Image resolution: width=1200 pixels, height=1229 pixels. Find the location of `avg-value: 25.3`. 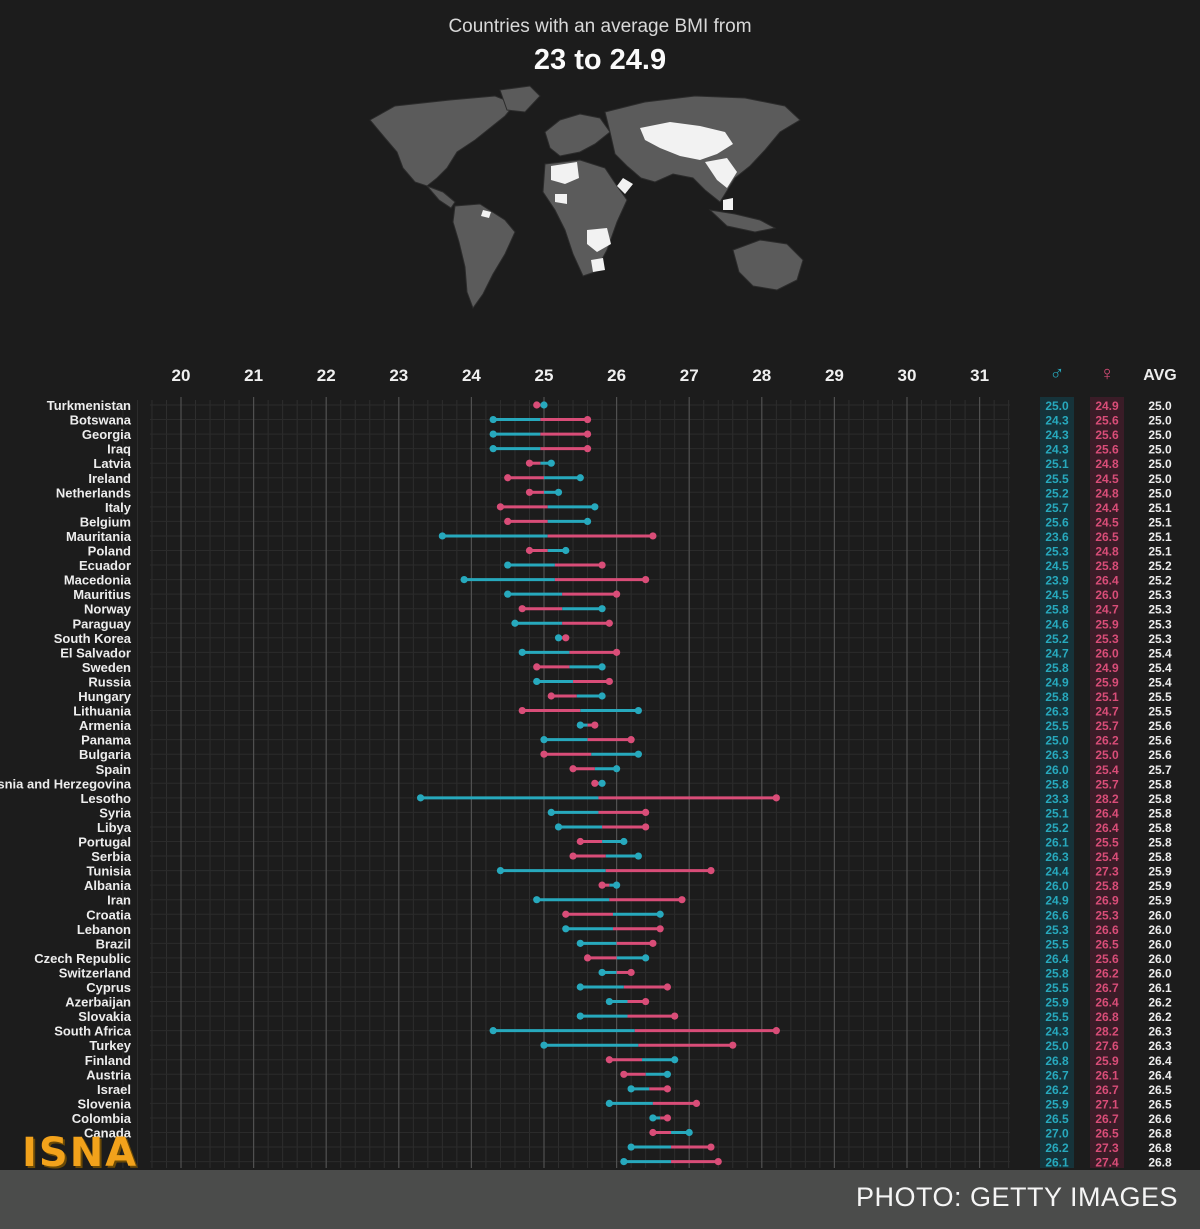

avg-value: 25.3 is located at coordinates (1160, 639).